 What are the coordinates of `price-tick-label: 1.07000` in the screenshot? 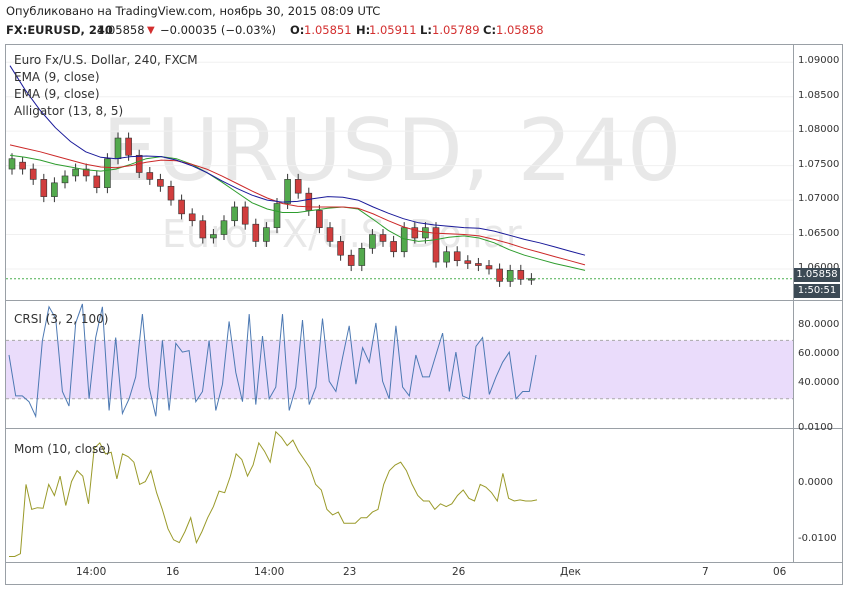 It's located at (819, 199).